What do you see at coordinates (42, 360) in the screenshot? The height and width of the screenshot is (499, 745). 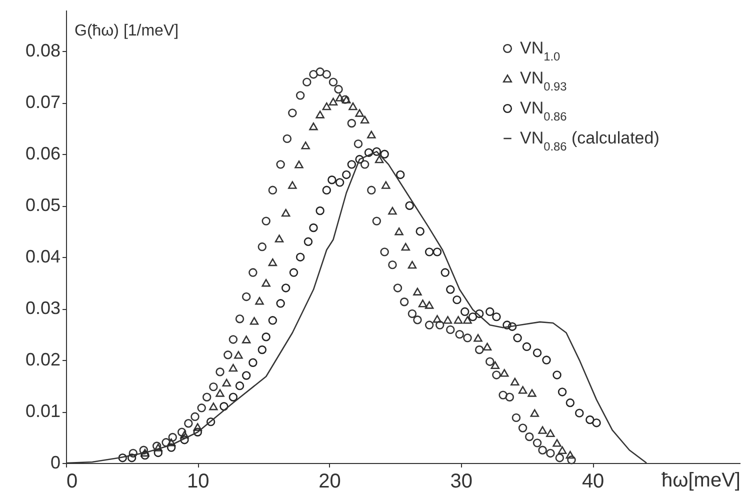 I see `y-tick-label: 0.02` at bounding box center [42, 360].